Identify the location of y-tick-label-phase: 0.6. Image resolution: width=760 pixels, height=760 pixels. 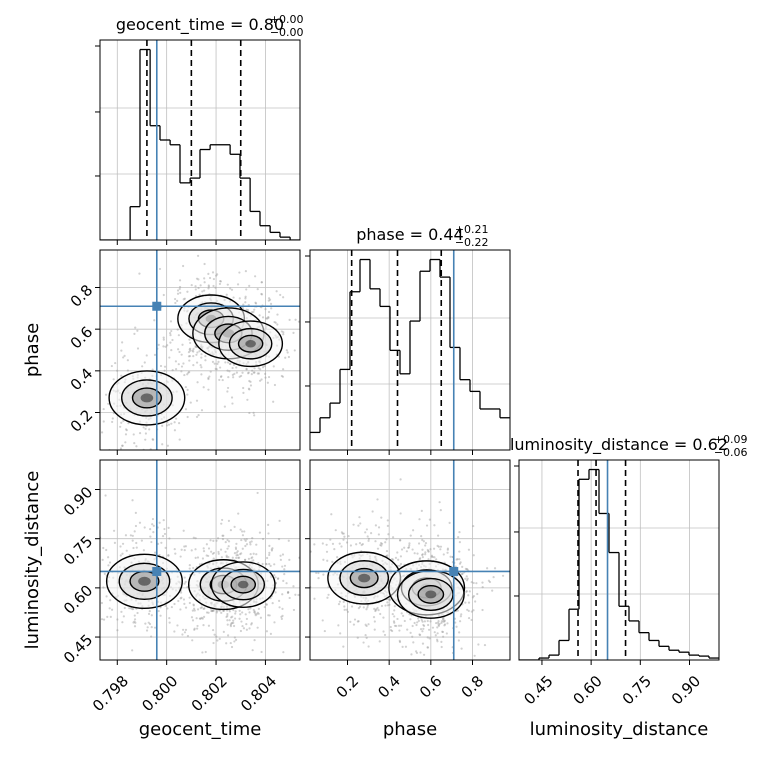
(82, 338).